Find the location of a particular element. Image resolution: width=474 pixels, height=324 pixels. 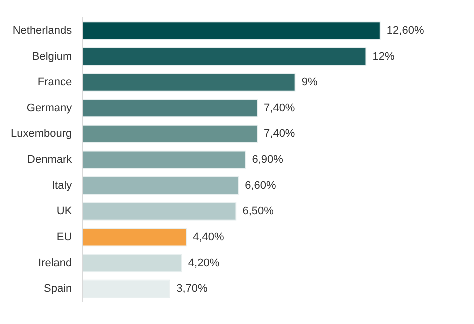

y-tick-label: Denmark is located at coordinates (50, 160).